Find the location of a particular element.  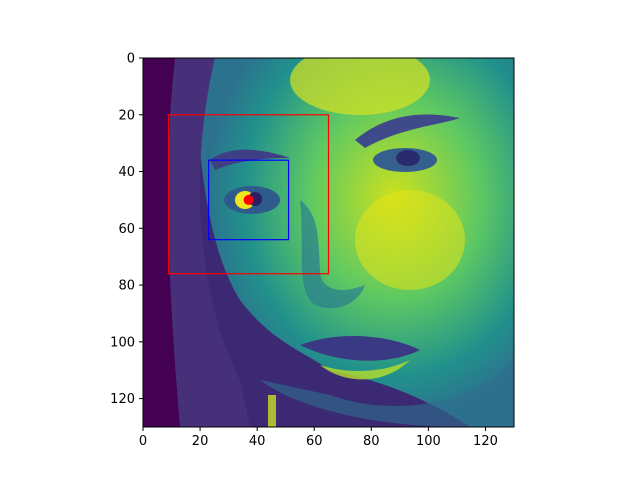

jaw-shadow is located at coordinates (387, 393).